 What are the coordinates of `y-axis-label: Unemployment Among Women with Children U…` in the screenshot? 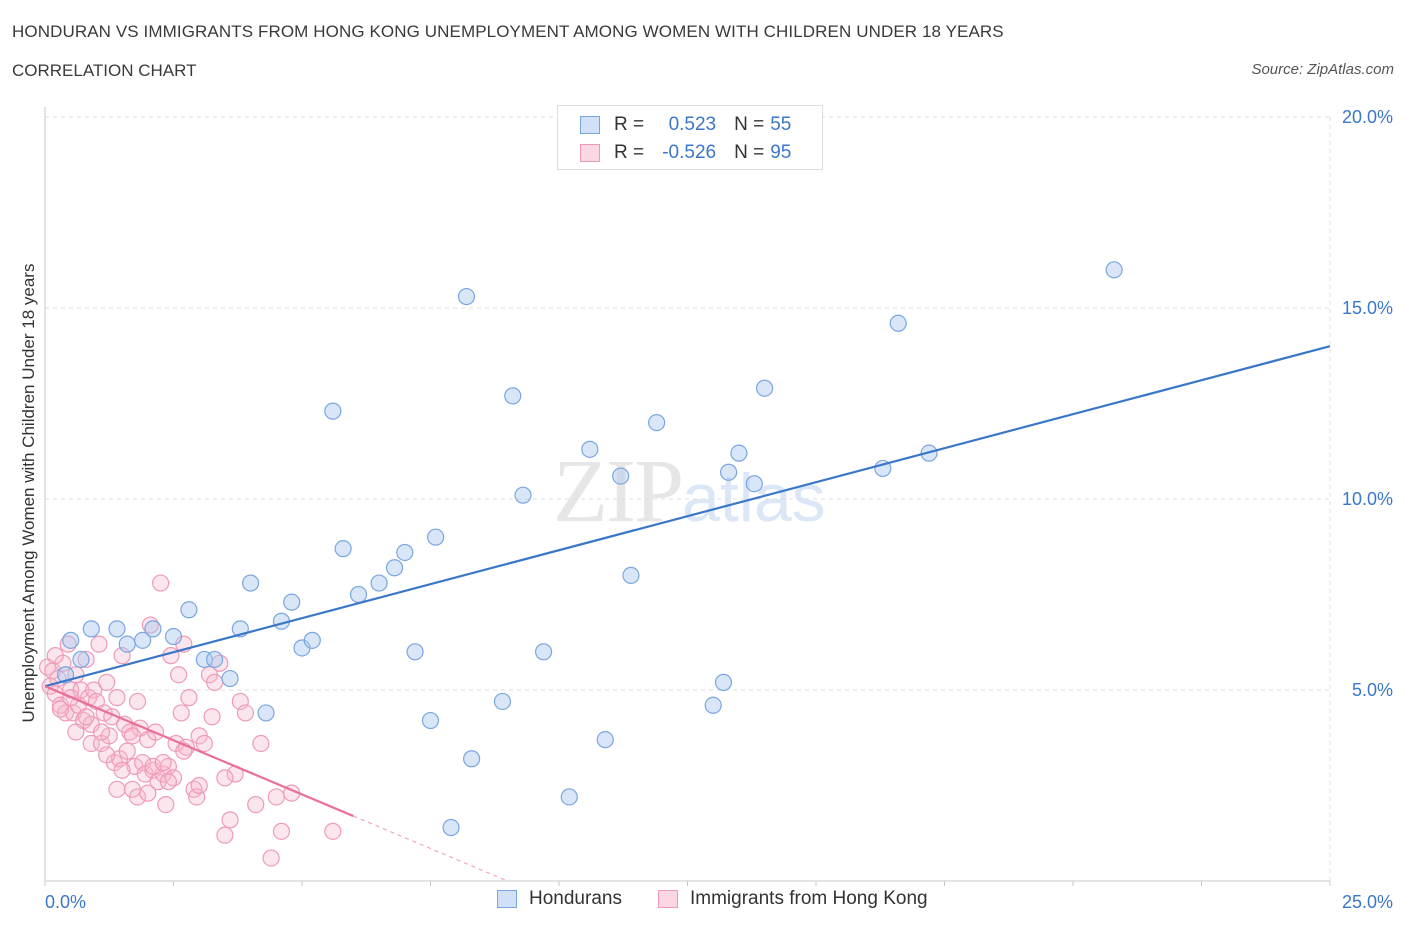 It's located at (28, 493).